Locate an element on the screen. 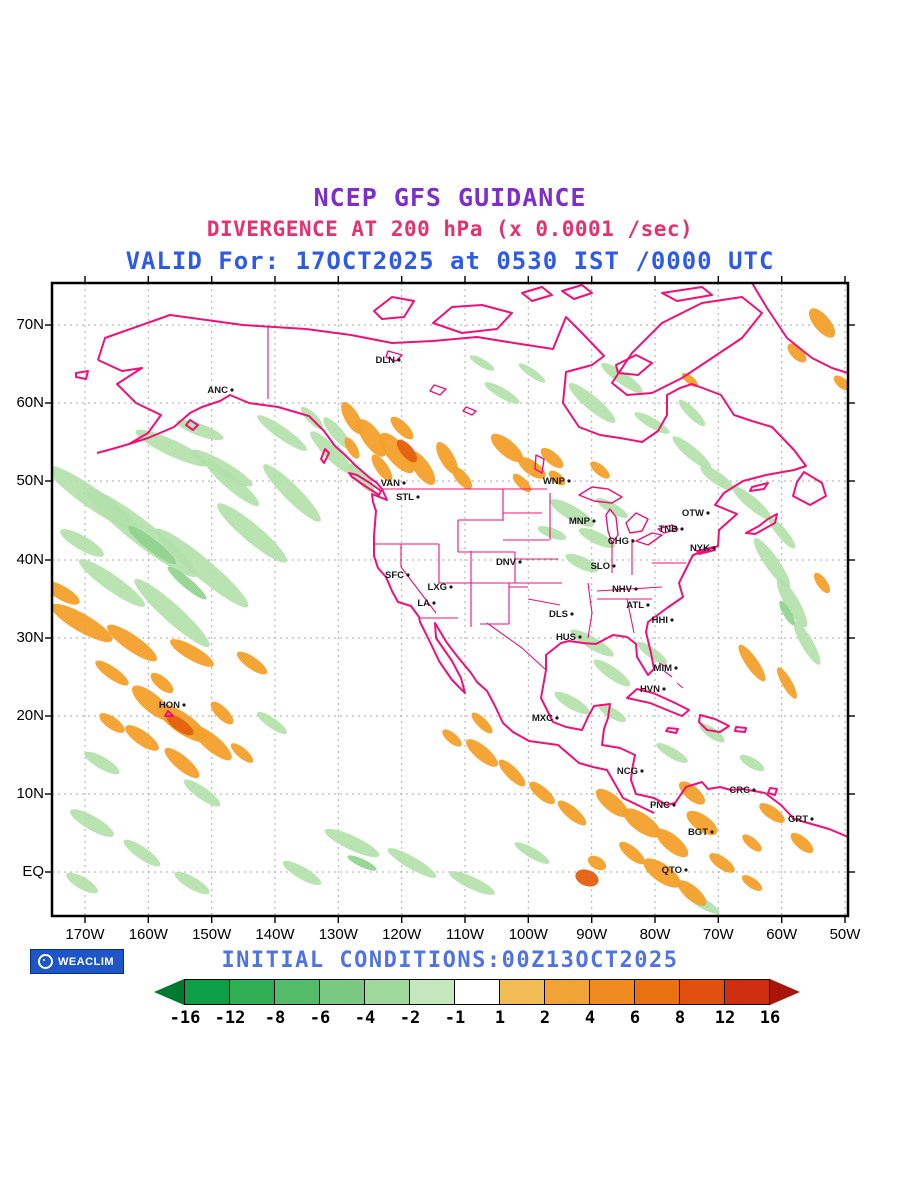  island-hispaniola is located at coordinates (714, 723).